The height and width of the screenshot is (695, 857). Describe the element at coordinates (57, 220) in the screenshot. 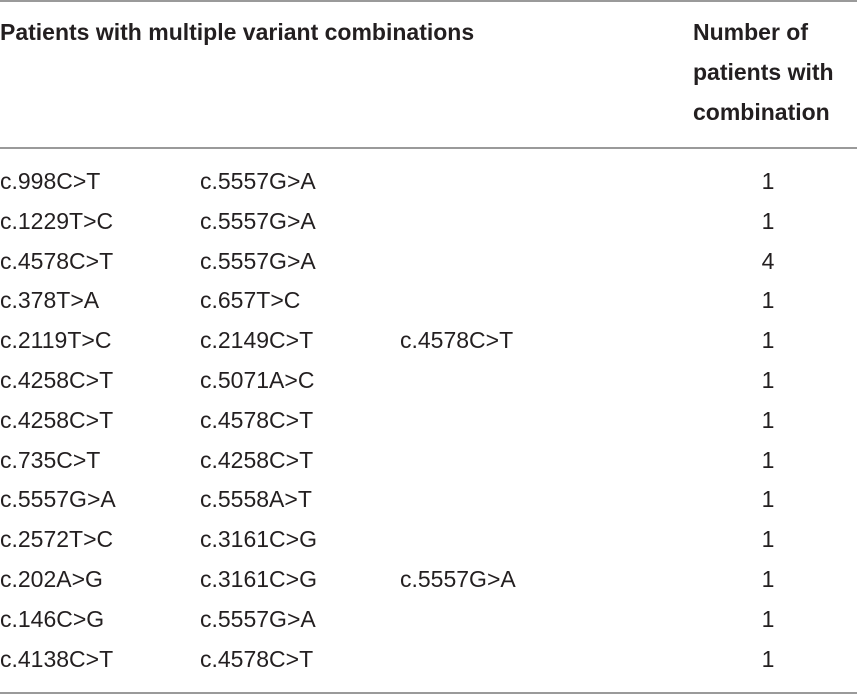

I see `variant-cell: c.1229T>C` at that location.